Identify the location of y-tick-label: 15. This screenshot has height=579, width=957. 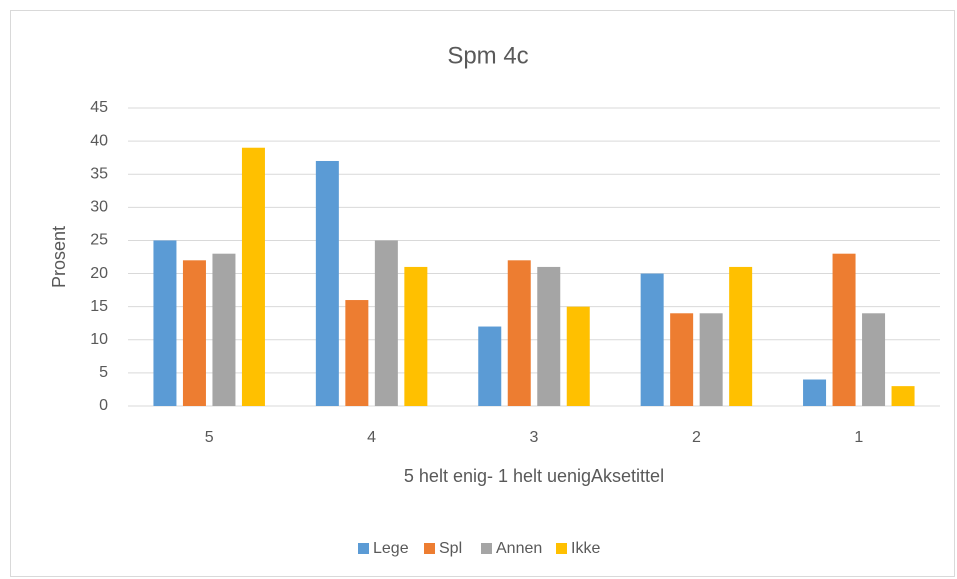
(99, 306).